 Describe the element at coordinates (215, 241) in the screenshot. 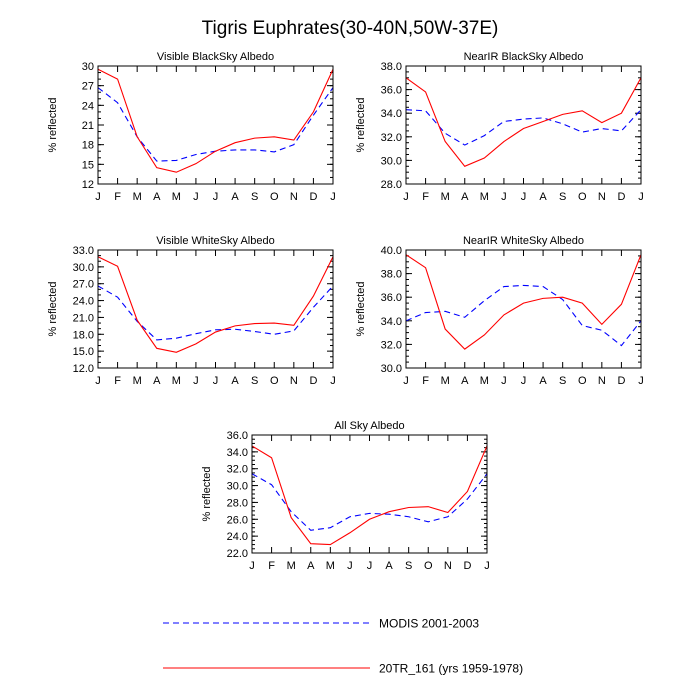

I see `panel-title: Visible WhiteSky Albedo` at that location.